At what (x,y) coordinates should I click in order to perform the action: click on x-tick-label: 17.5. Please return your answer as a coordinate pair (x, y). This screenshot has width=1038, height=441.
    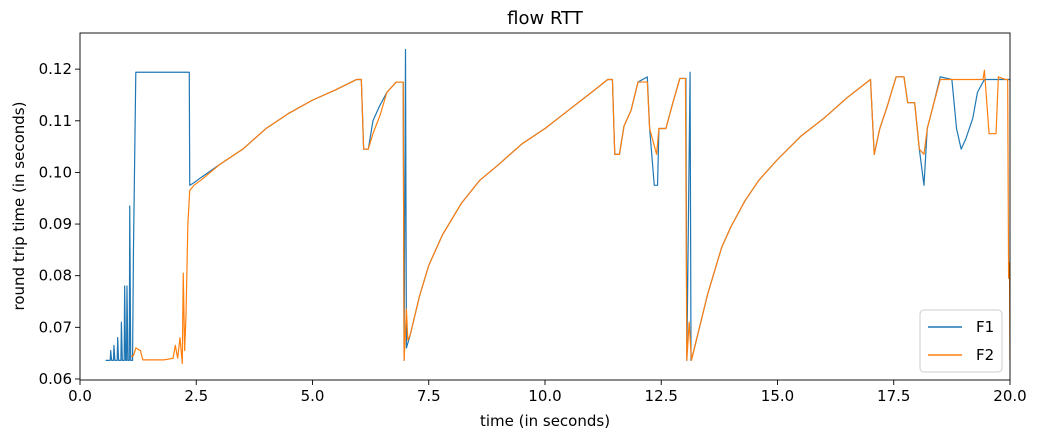
    Looking at the image, I should click on (893, 396).